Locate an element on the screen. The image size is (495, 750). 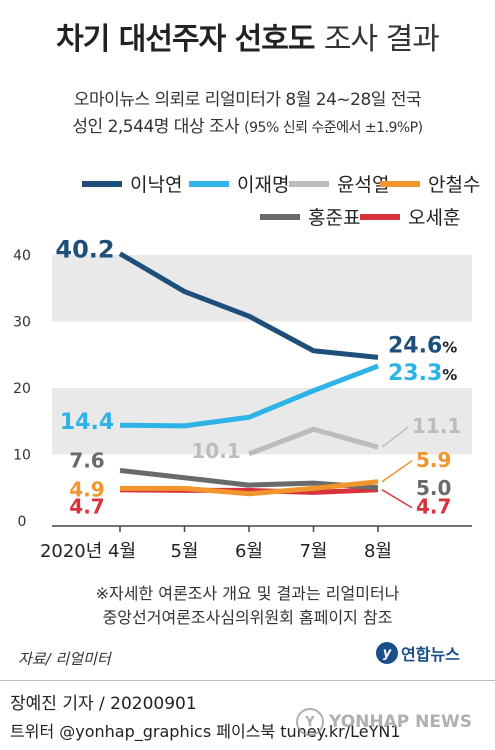
source-credit: 자료/ 리얼미터 is located at coordinates (64, 659).